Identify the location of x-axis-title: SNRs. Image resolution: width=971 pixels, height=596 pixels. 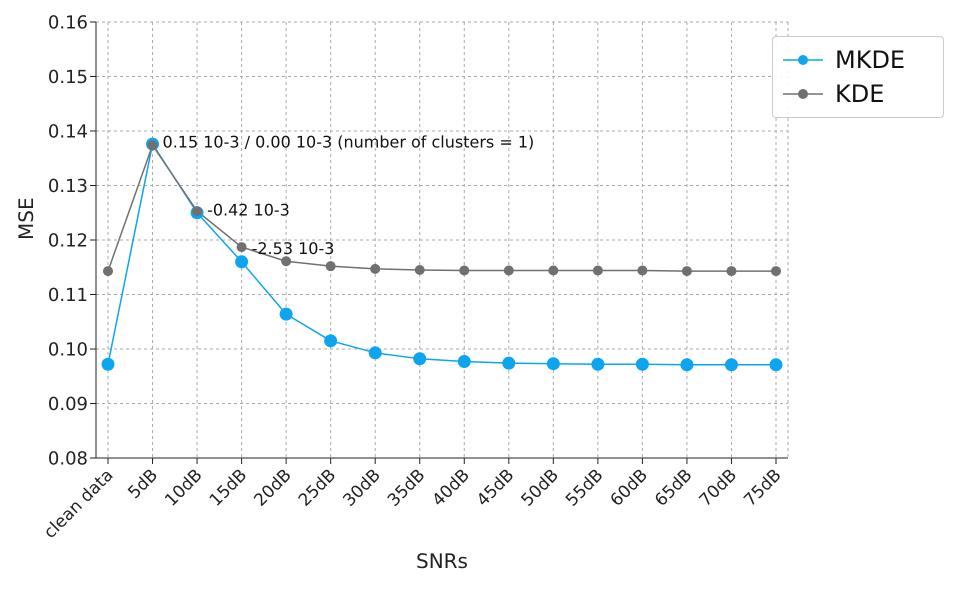
(442, 561).